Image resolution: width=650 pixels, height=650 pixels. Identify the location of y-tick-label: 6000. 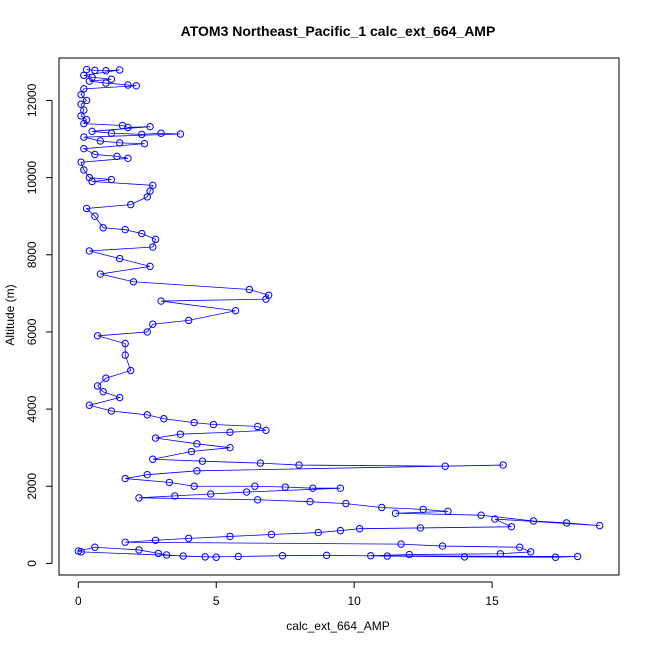
(32, 331).